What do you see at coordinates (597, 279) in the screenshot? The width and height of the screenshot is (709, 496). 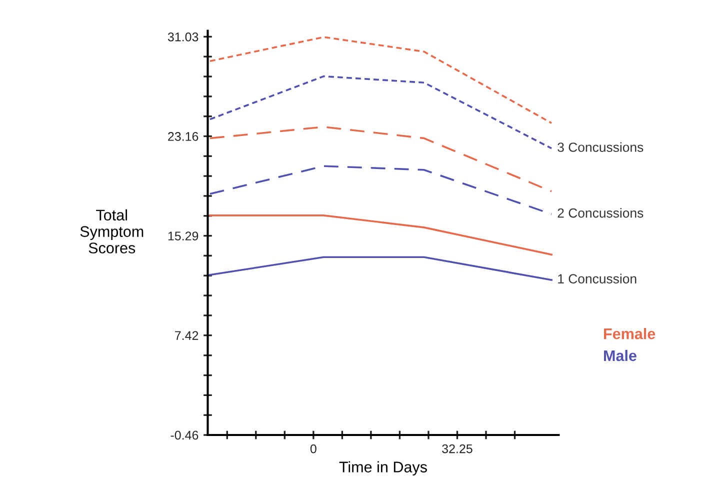 I see `annotation: 1 Concussion` at bounding box center [597, 279].